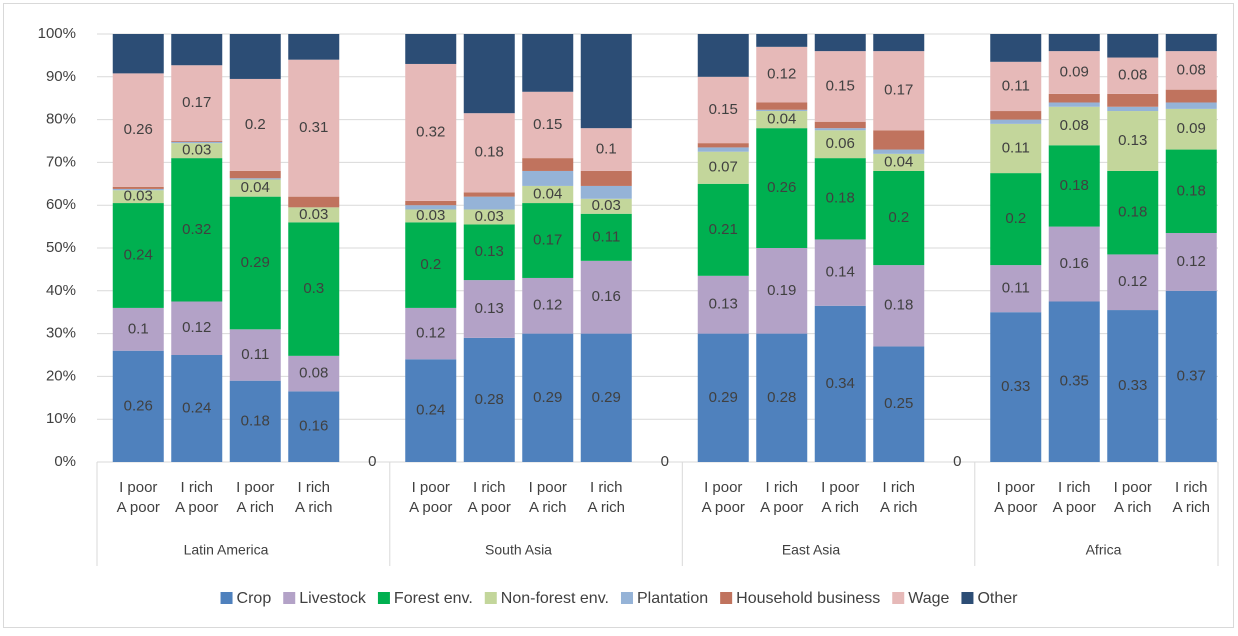 This screenshot has width=1238, height=636. Describe the element at coordinates (61, 247) in the screenshot. I see `y-tick-label: 50%` at that location.